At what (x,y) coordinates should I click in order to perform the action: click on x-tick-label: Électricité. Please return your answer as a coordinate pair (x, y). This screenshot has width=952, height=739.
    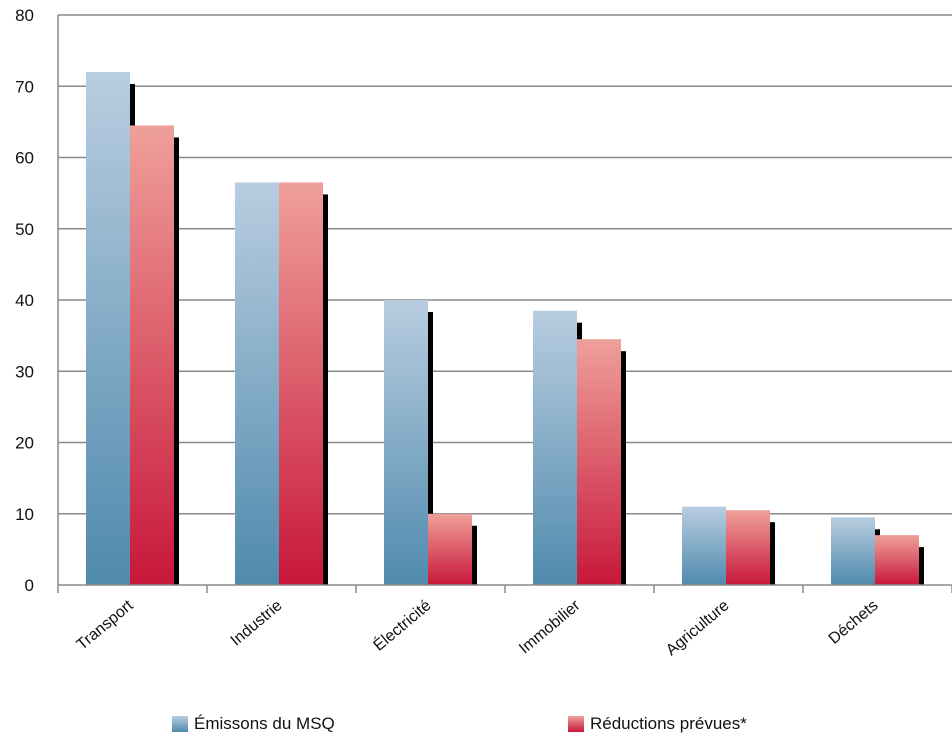
    Looking at the image, I should click on (401, 624).